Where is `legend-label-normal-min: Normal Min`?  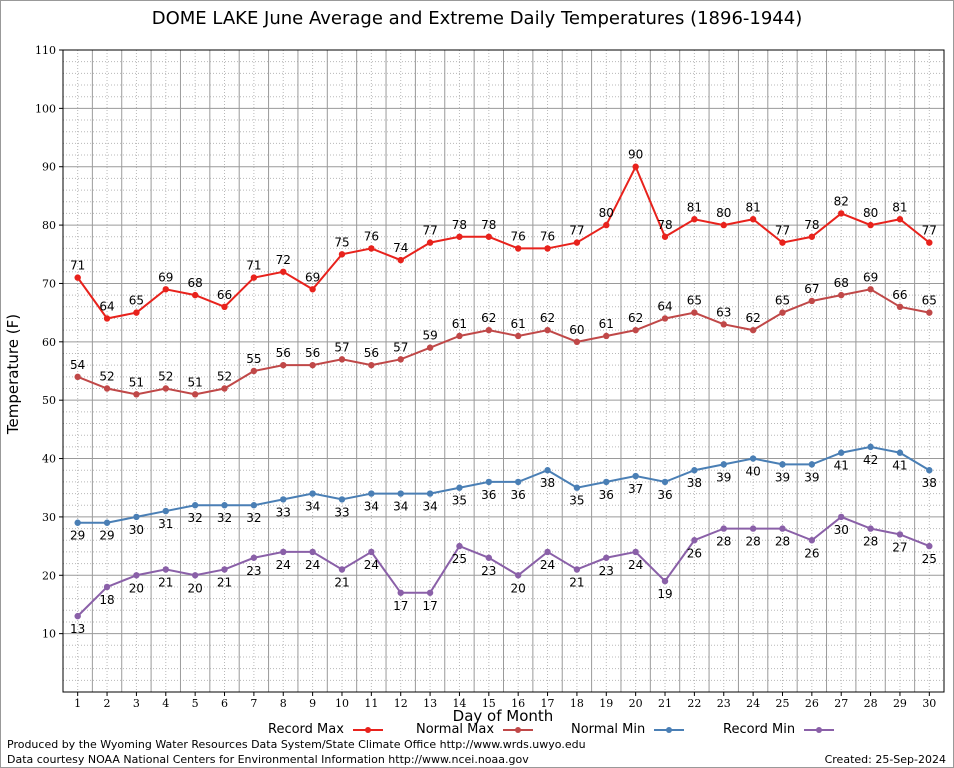 legend-label-normal-min: Normal Min is located at coordinates (608, 729).